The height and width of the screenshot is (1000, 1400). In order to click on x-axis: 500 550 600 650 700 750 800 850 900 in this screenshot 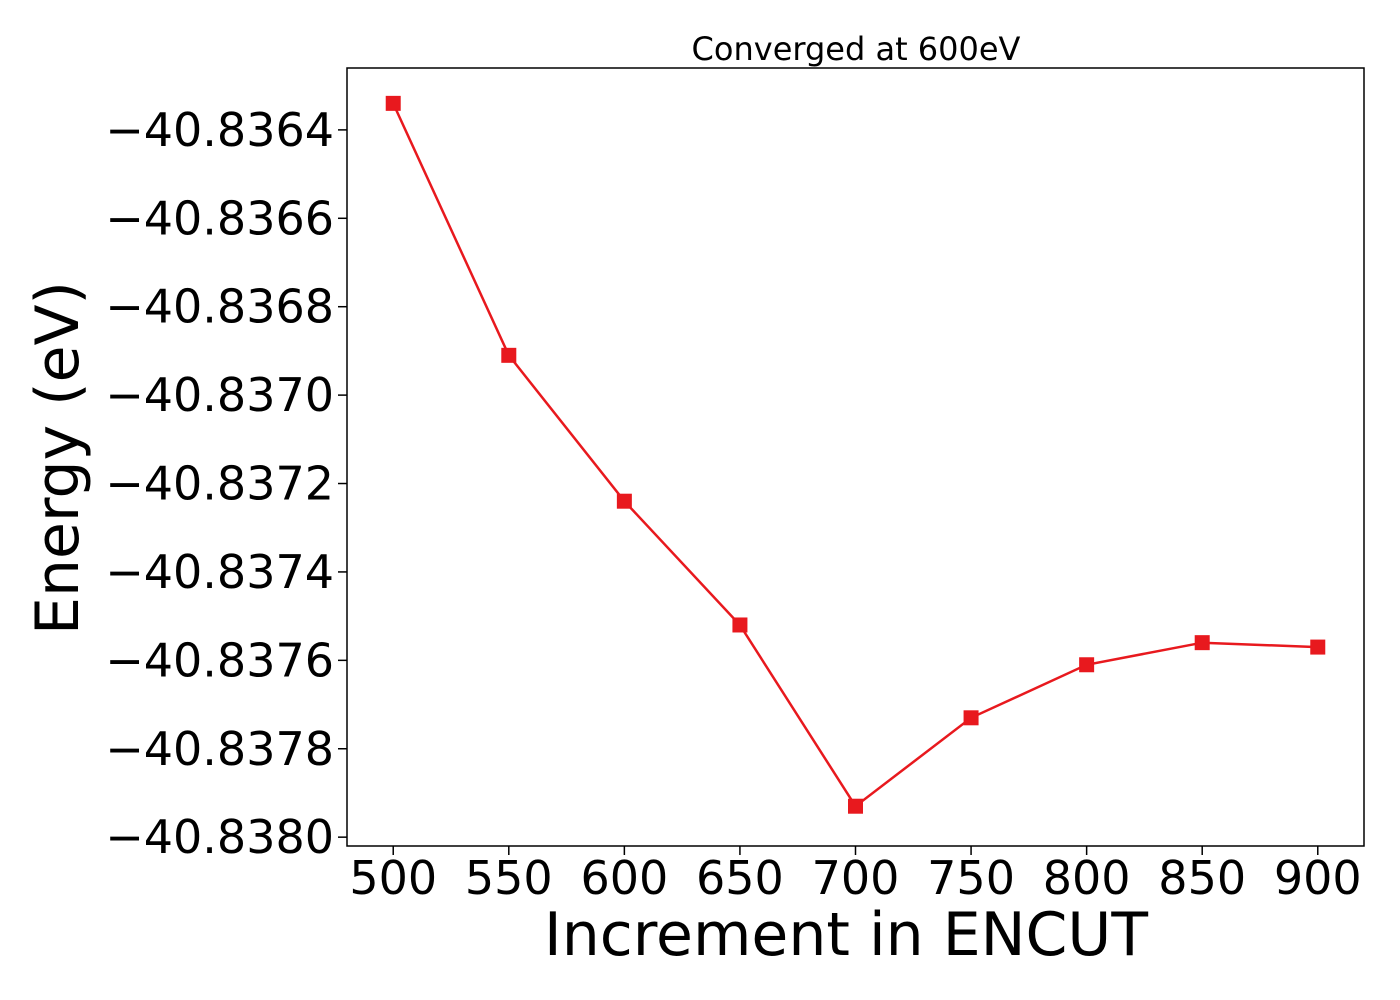, I will do `click(855, 875)`.